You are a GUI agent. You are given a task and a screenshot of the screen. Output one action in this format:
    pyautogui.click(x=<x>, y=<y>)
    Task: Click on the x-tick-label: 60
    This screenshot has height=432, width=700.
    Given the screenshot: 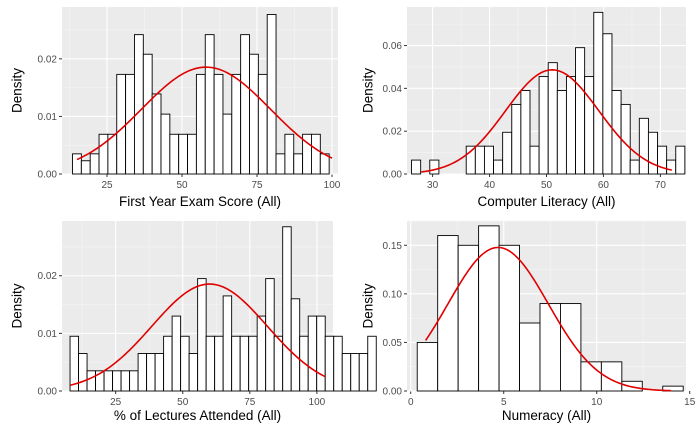 What is the action you would take?
    pyautogui.click(x=604, y=185)
    